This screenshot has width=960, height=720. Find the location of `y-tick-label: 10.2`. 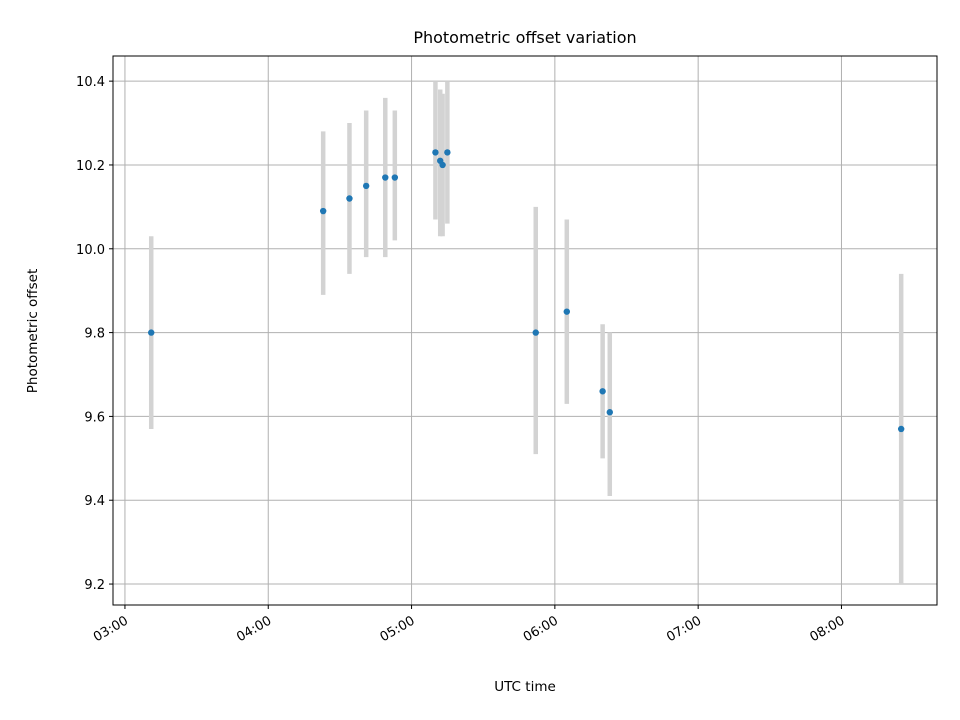

y-tick-label: 10.2 is located at coordinates (90, 166).